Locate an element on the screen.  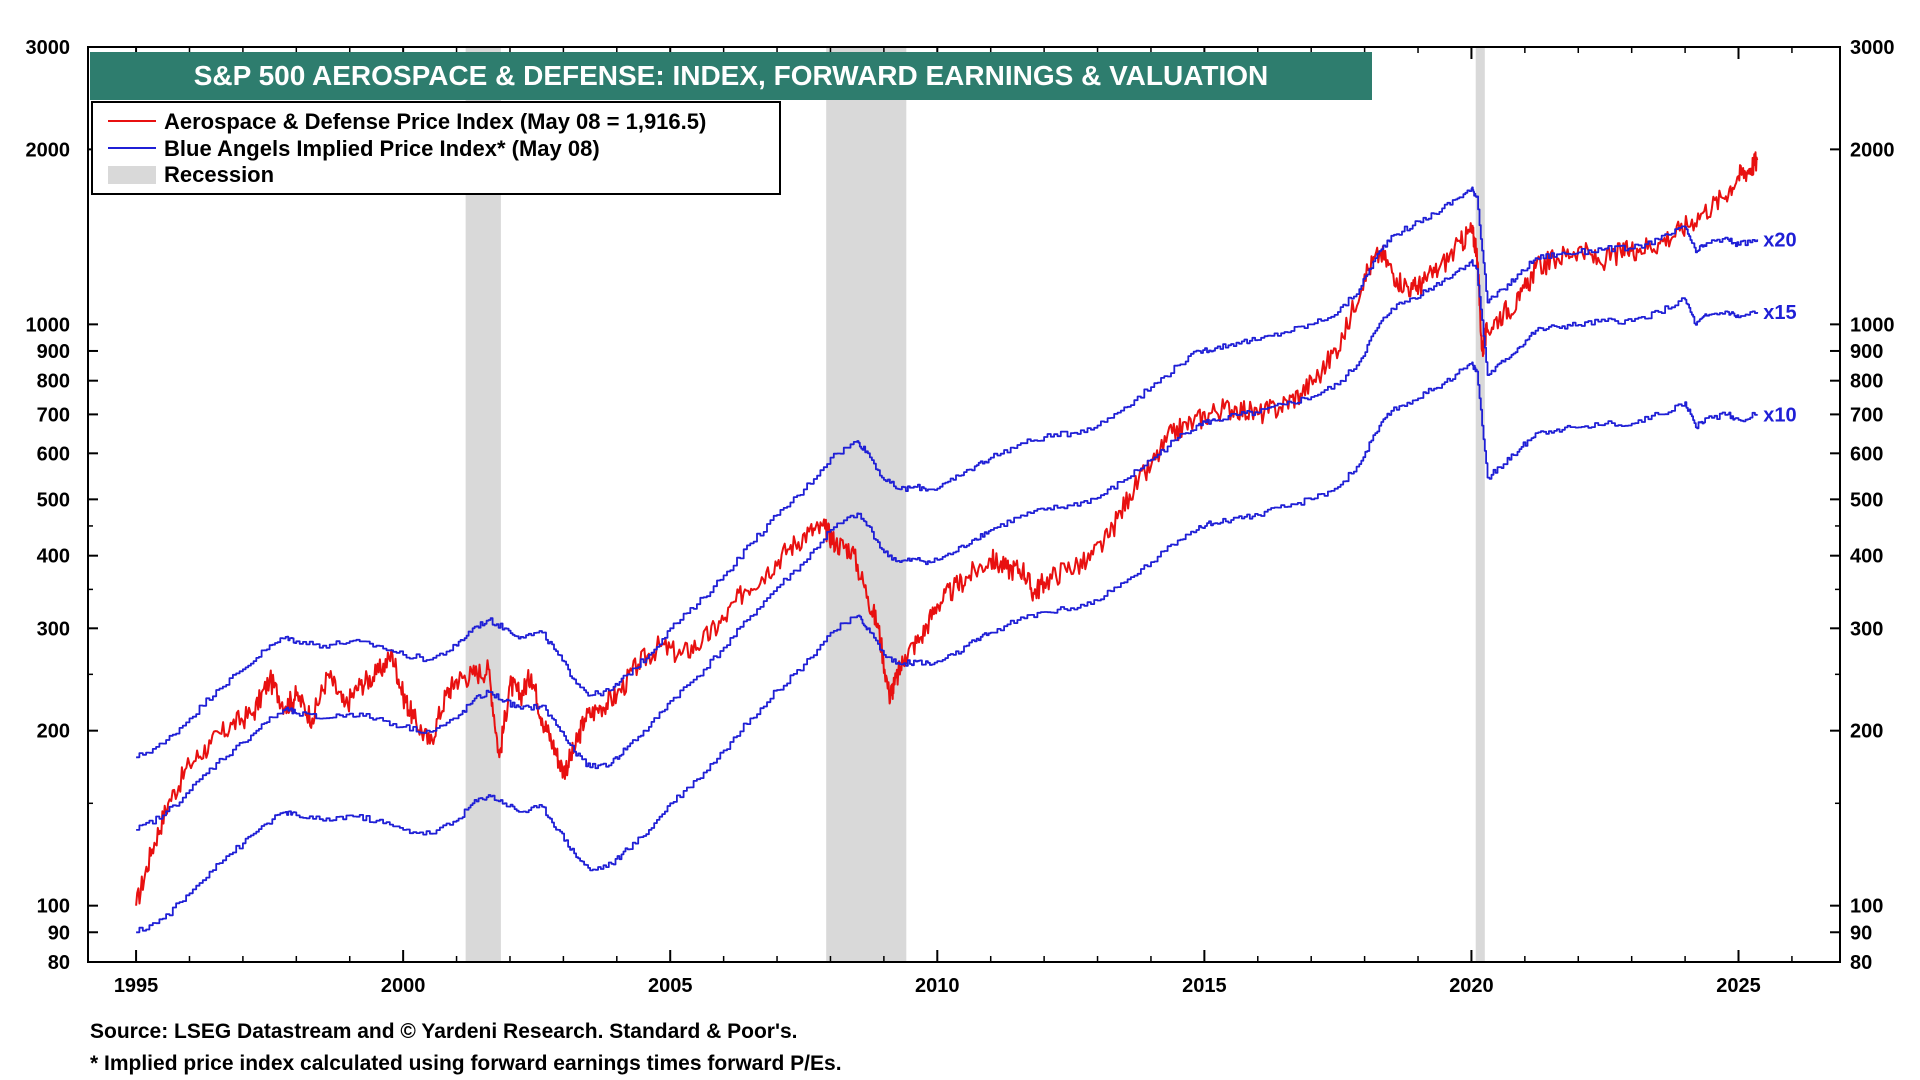
series-label-x15: x15 is located at coordinates (1779, 313).